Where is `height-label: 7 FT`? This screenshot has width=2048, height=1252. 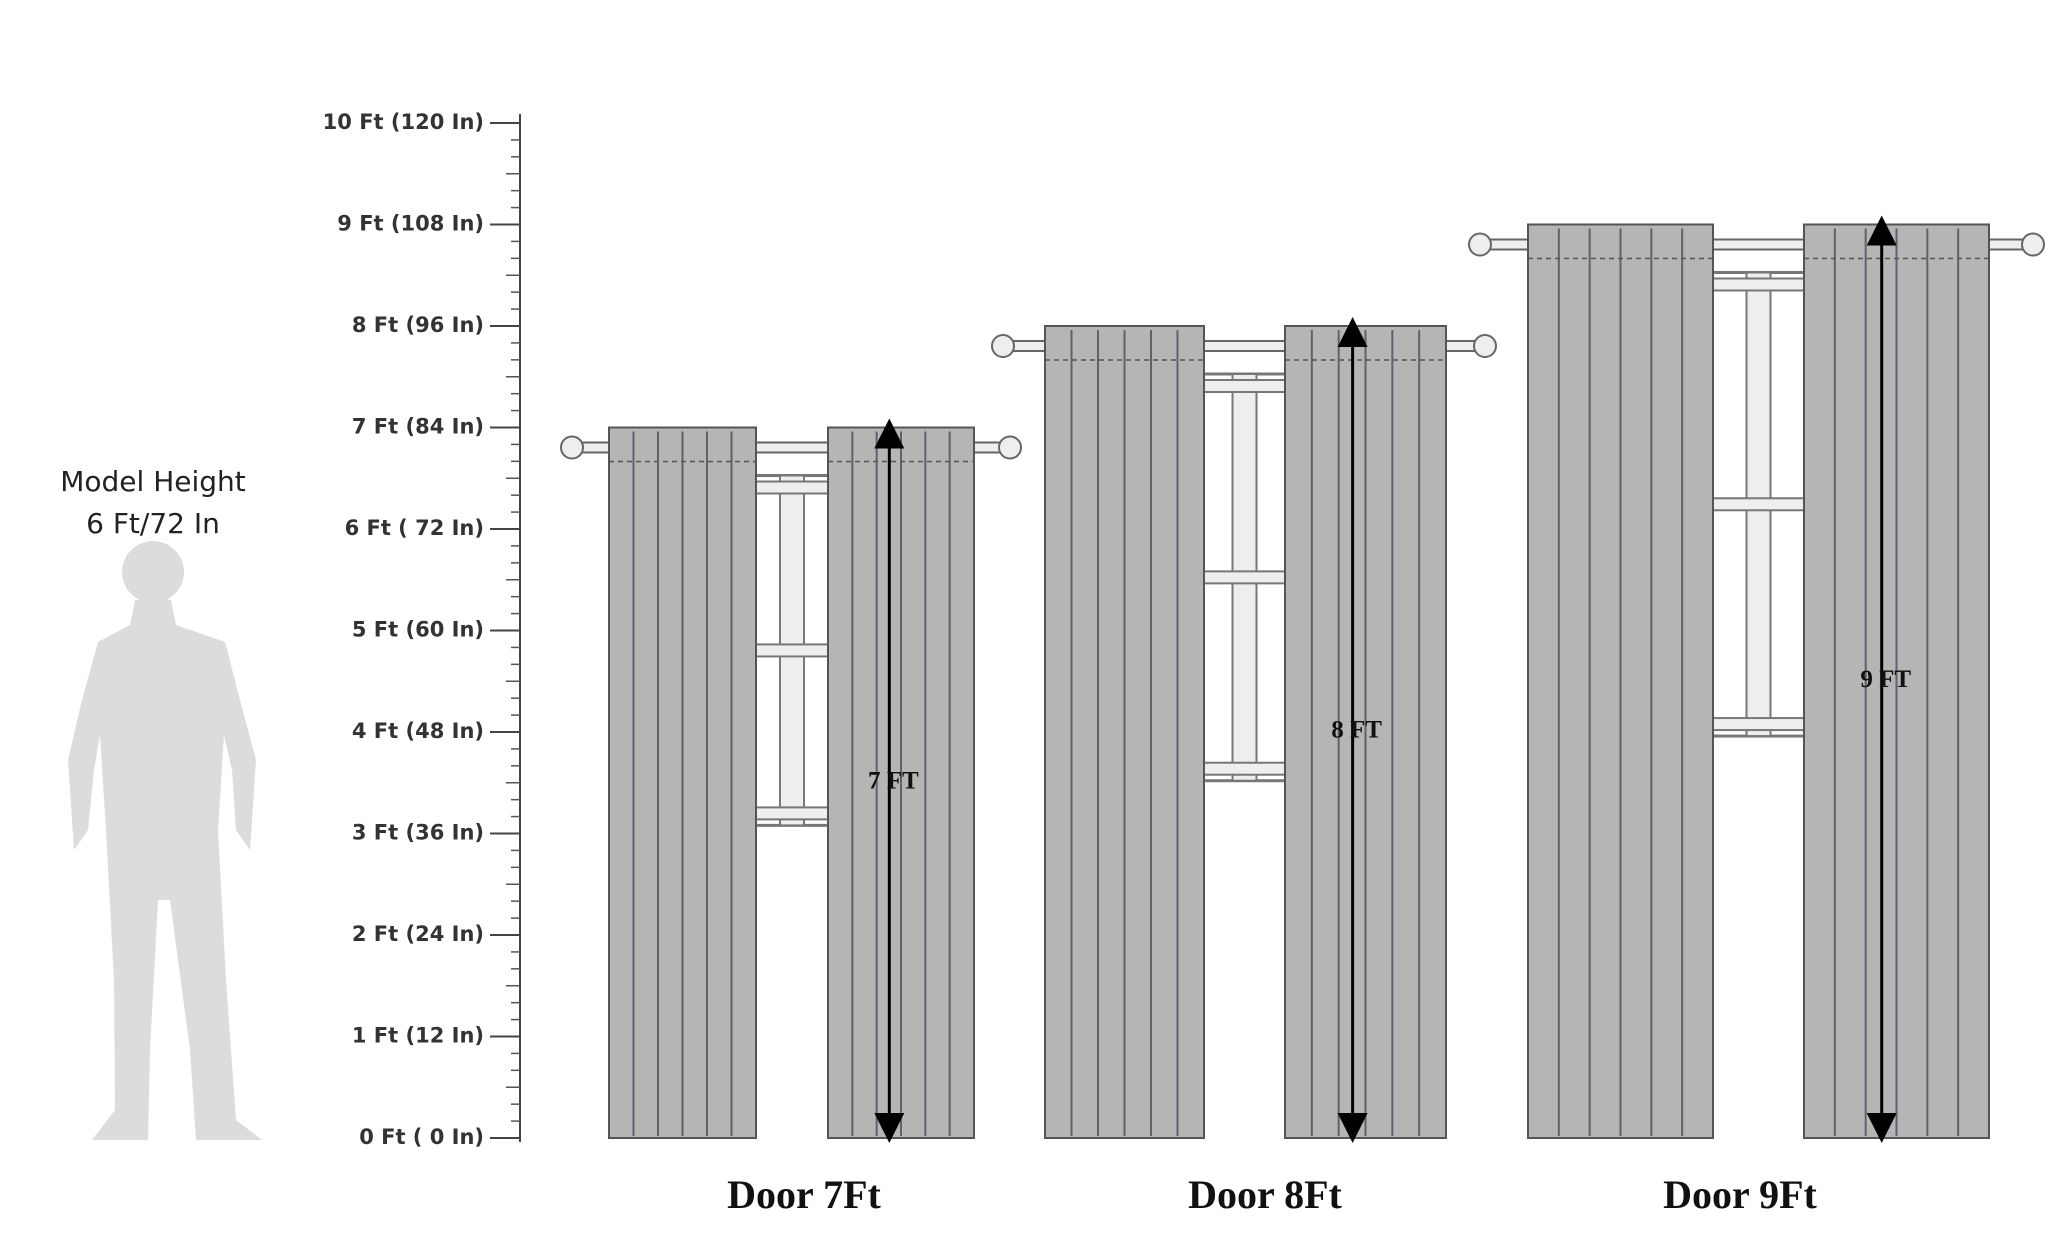 height-label: 7 FT is located at coordinates (893, 780).